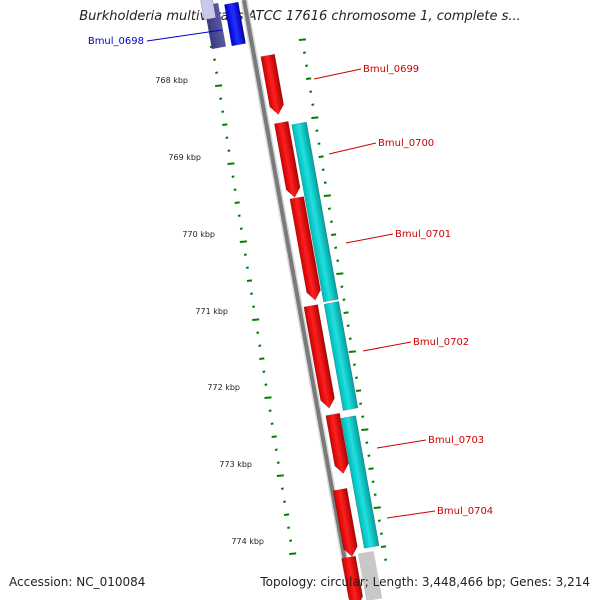 The image size is (600, 600). I want to click on gene-label: Bmul_0698, so click(116, 41).